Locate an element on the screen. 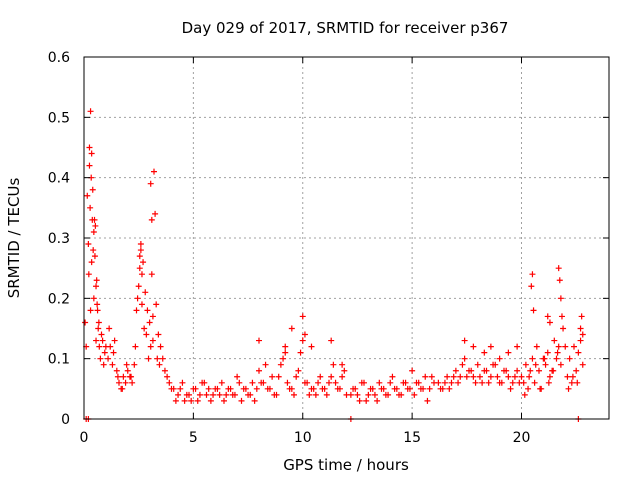 The height and width of the screenshot is (480, 640). x-tick-label: 15 is located at coordinates (412, 438).